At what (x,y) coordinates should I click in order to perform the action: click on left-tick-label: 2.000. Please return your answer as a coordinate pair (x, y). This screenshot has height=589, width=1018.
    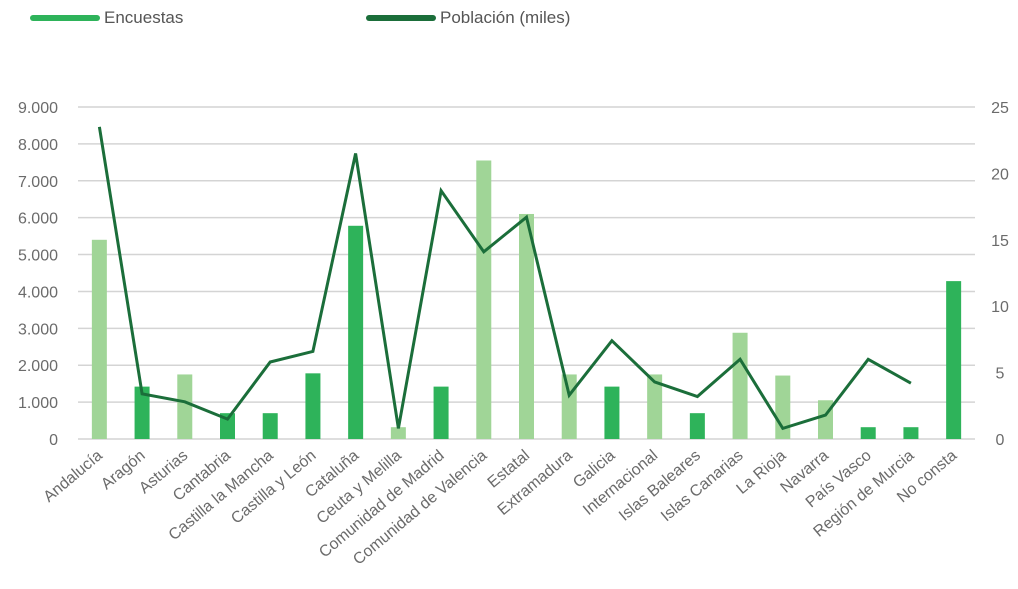
    Looking at the image, I should click on (38, 366).